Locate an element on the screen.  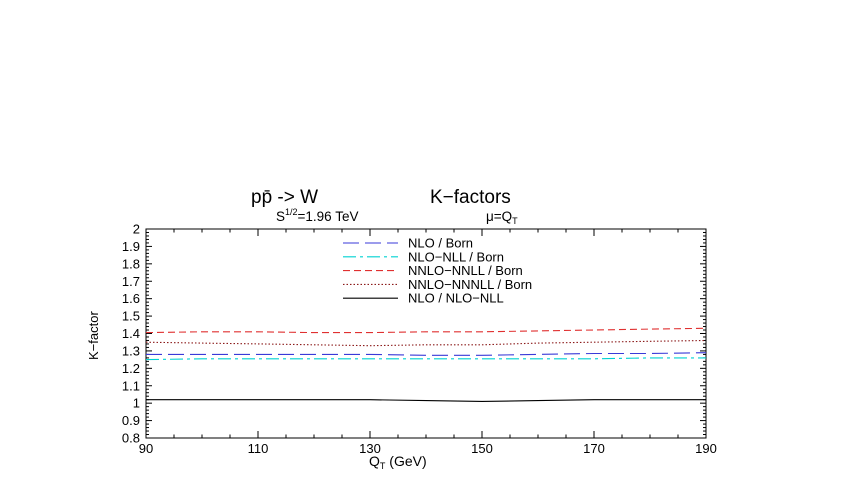
x-tick-label: 130 is located at coordinates (370, 448).